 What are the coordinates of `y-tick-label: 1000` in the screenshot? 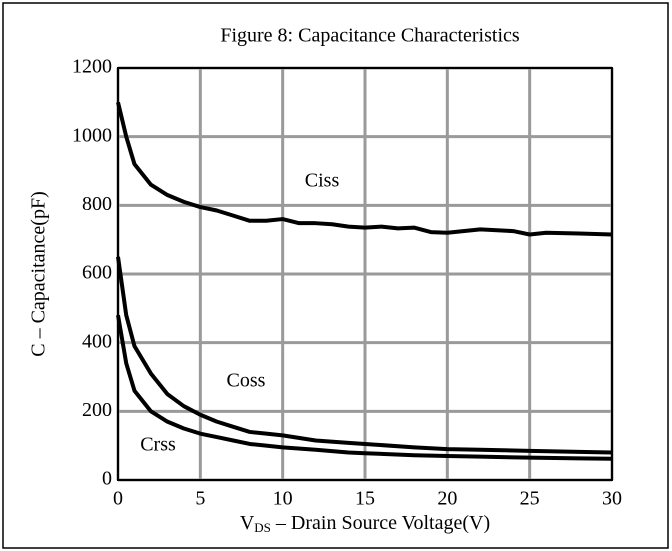 It's located at (92, 135).